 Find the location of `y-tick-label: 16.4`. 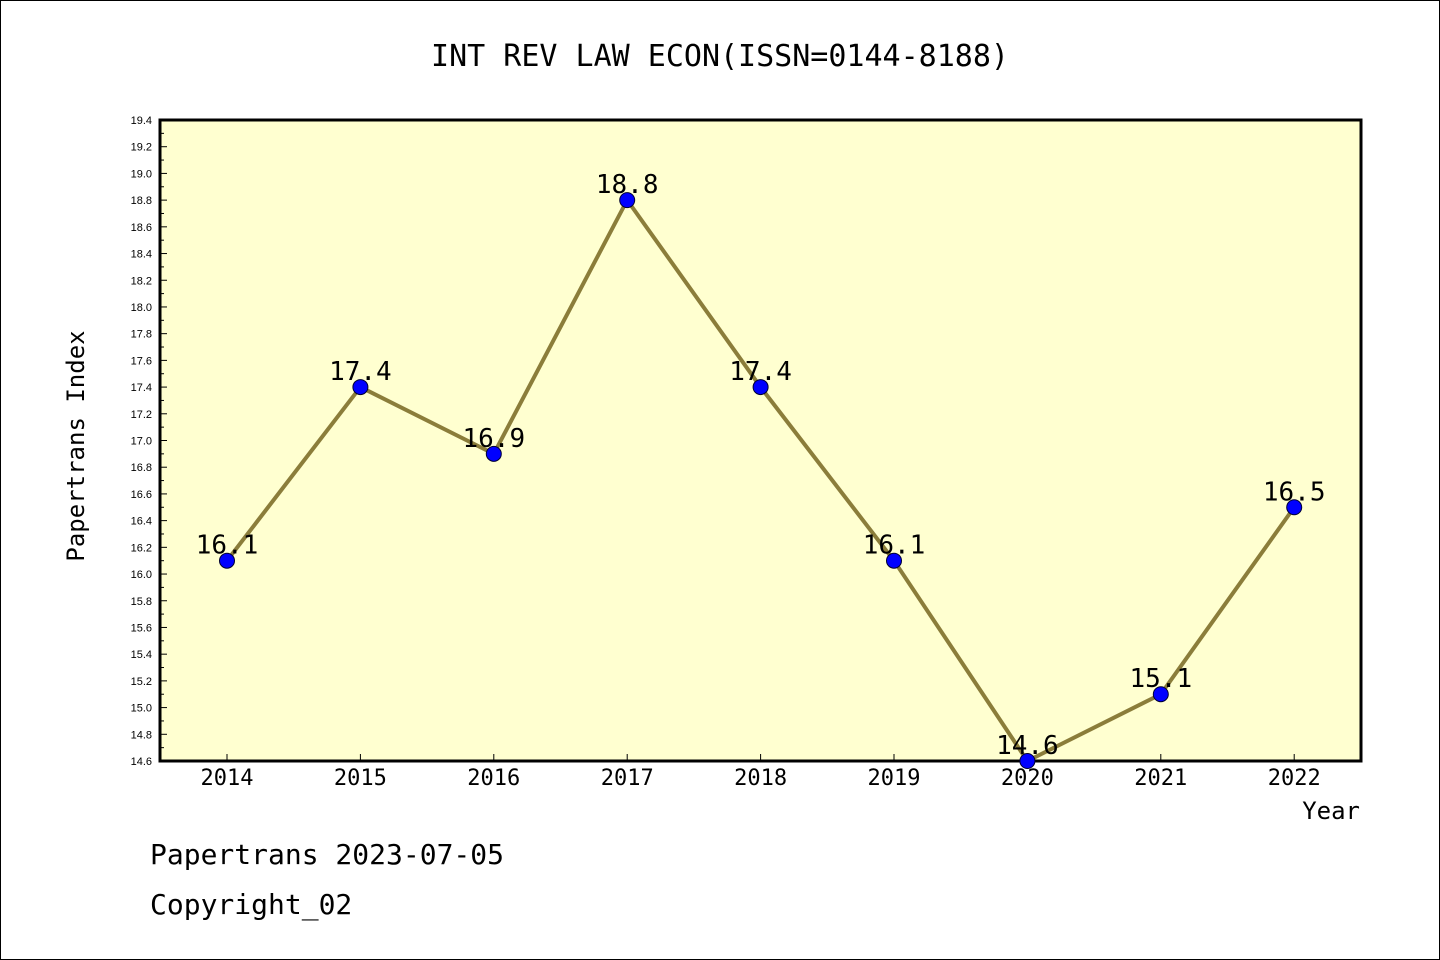

y-tick-label: 16.4 is located at coordinates (141, 522).